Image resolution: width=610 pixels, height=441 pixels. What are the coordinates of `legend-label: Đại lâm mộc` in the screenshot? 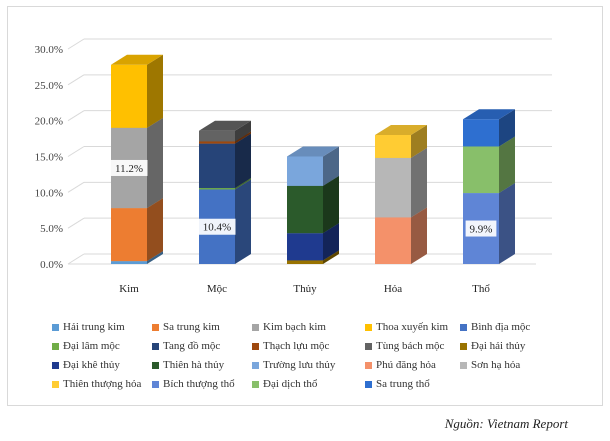 It's located at (91, 346).